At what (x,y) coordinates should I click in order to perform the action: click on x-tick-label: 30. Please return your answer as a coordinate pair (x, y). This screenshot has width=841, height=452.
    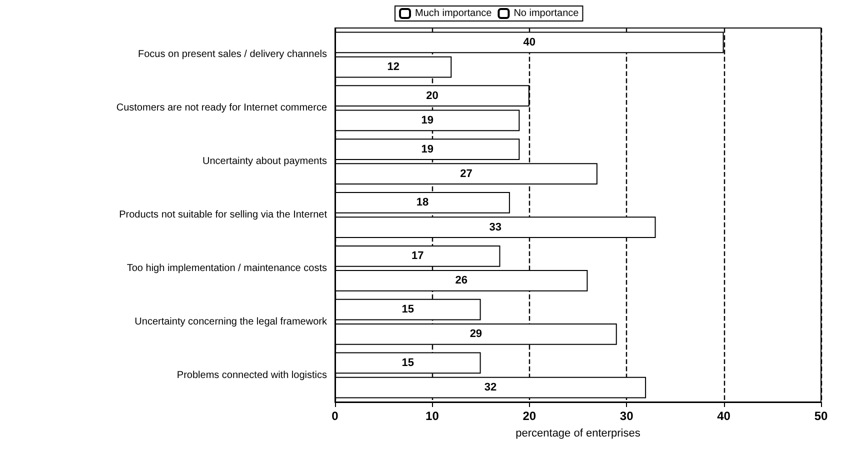
    Looking at the image, I should click on (627, 416).